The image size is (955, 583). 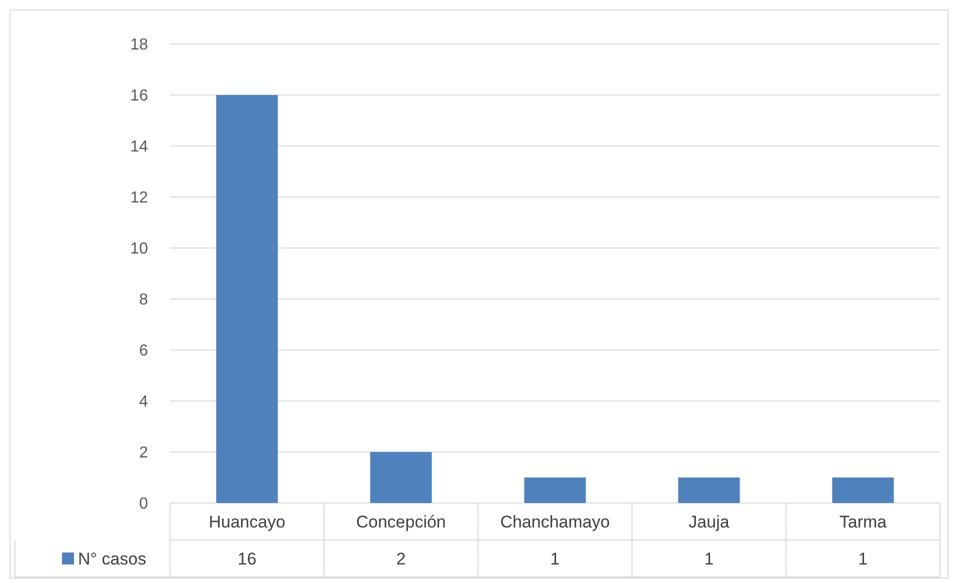 What do you see at coordinates (709, 522) in the screenshot?
I see `x-tick-label: Jauja` at bounding box center [709, 522].